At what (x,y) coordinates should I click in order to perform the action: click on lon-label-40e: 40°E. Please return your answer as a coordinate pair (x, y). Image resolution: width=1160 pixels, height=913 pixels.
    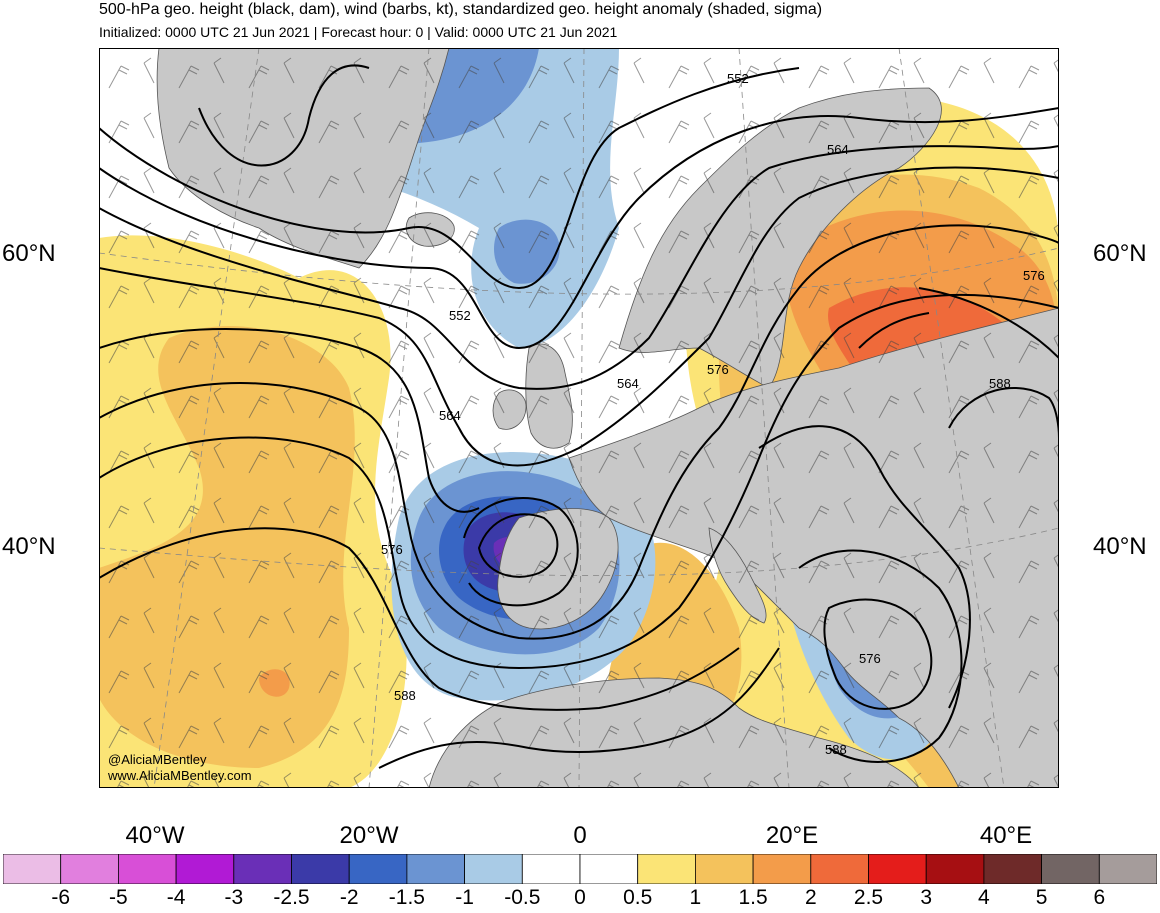
    Looking at the image, I should click on (1006, 835).